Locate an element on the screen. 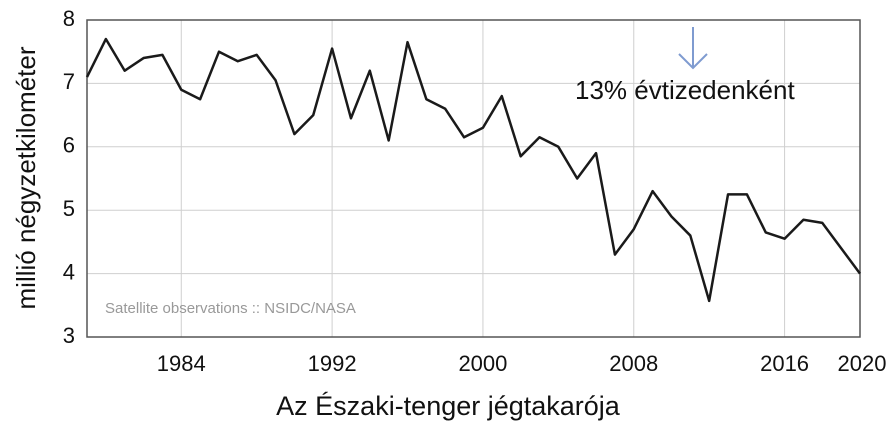 Image resolution: width=896 pixels, height=424 pixels. x-tick-label: 1992 is located at coordinates (332, 363).